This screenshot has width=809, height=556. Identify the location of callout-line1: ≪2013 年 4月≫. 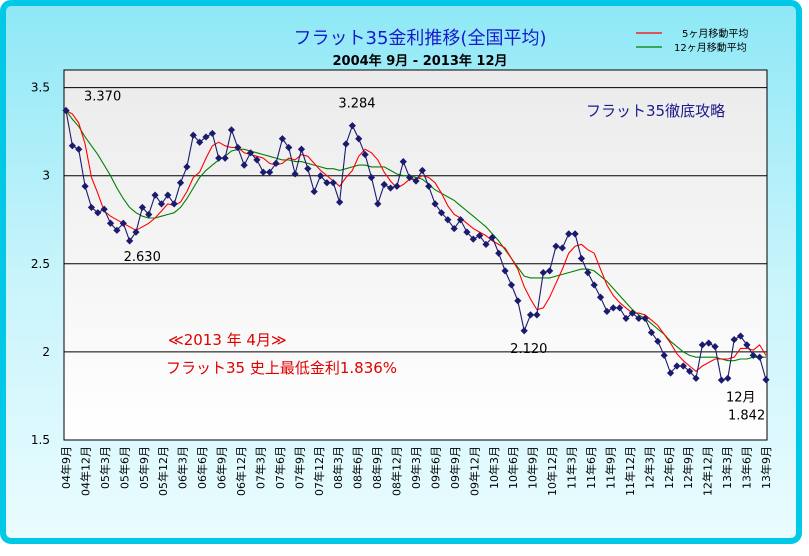
(227, 340).